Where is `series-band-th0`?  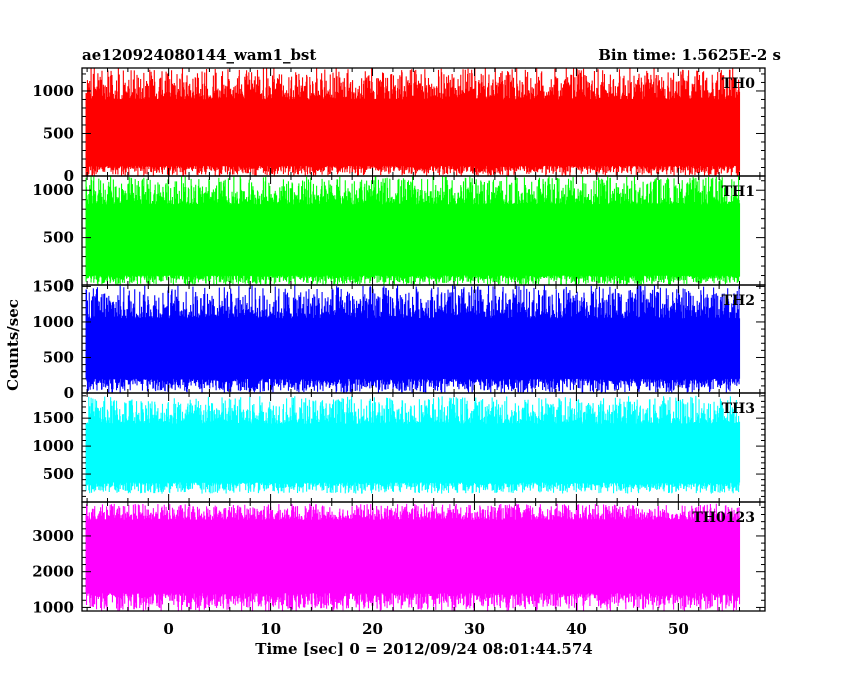
series-band-th0 is located at coordinates (413, 132).